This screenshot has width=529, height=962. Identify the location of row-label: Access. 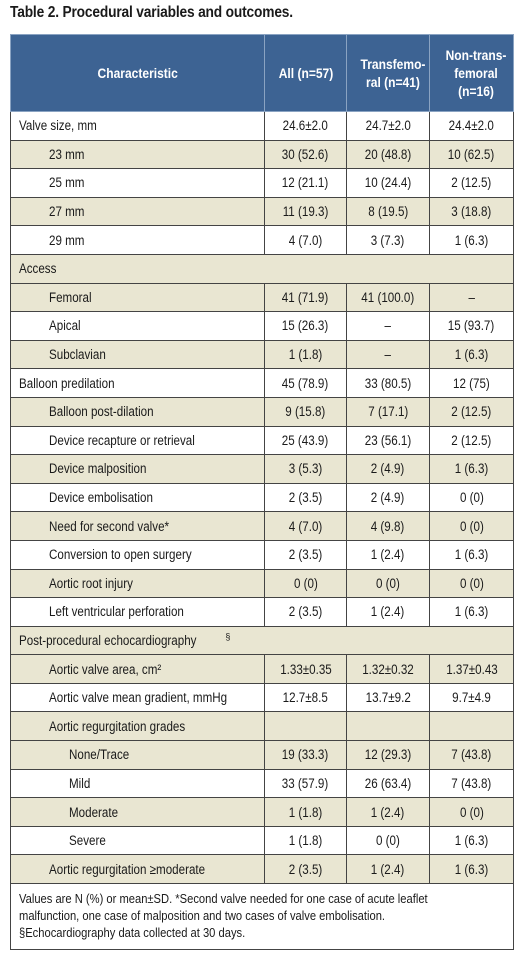
(262, 268).